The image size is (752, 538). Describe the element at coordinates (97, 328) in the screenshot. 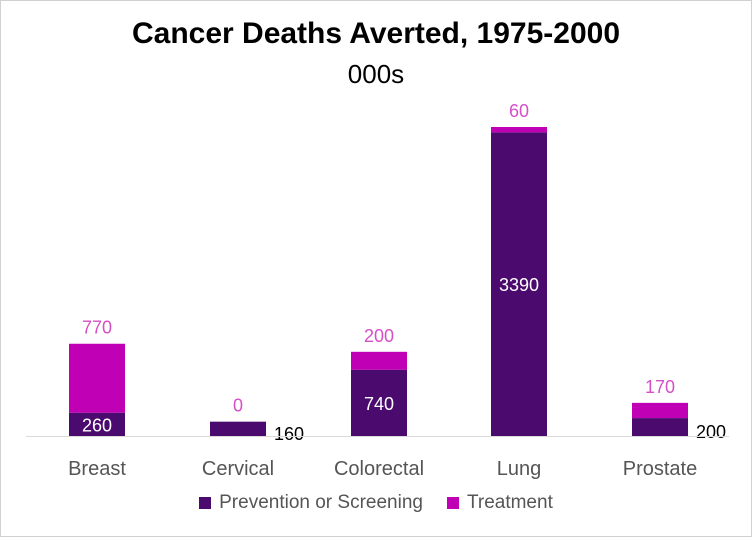

I see `data-label-treatment-breast: 770` at that location.